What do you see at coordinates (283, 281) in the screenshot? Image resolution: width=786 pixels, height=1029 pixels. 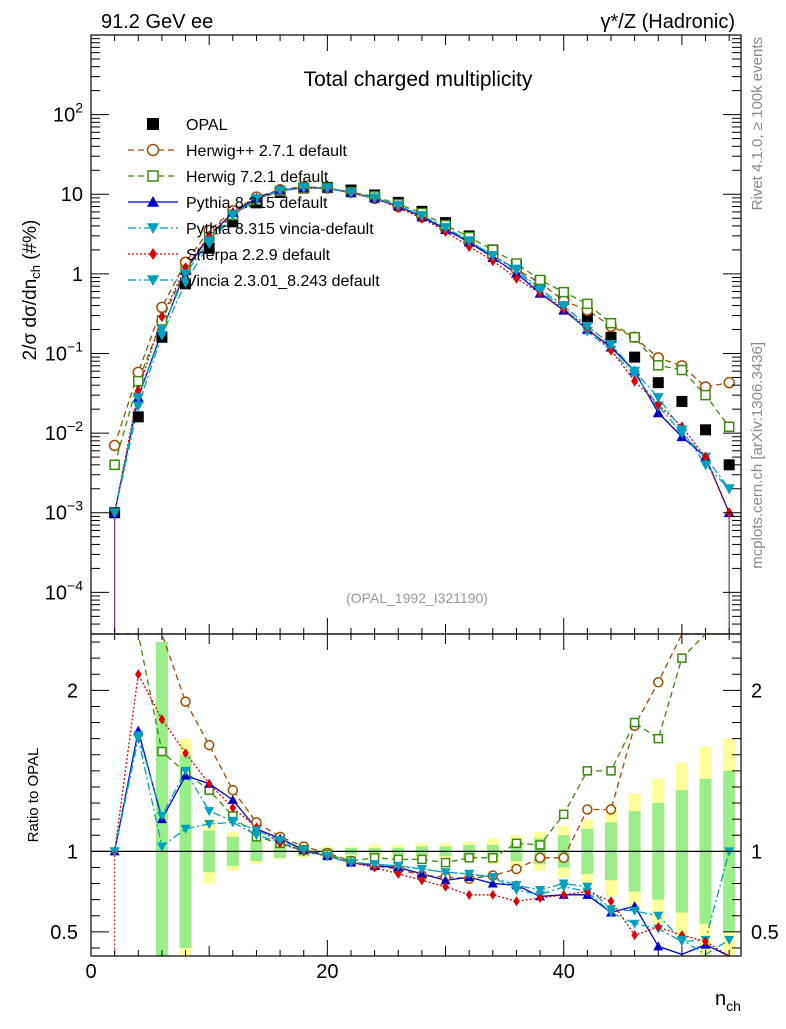 I see `legend-label: Vincia 2.3.01_8.243 default` at bounding box center [283, 281].